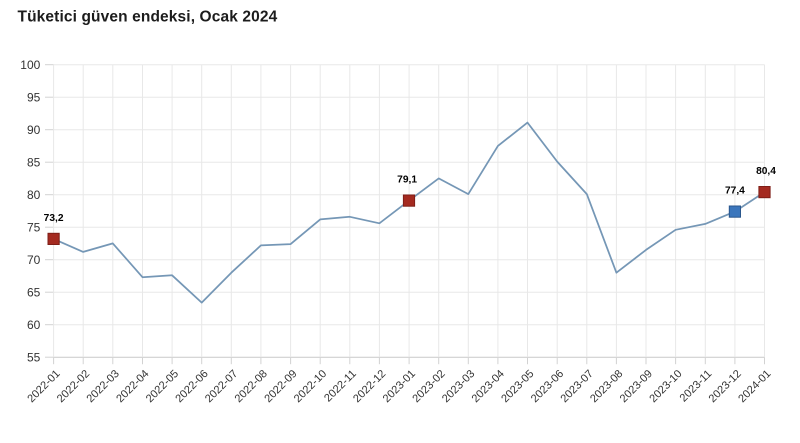 This screenshot has width=800, height=443. Describe the element at coordinates (766, 171) in the screenshot. I see `svg-text: 80,4` at that location.